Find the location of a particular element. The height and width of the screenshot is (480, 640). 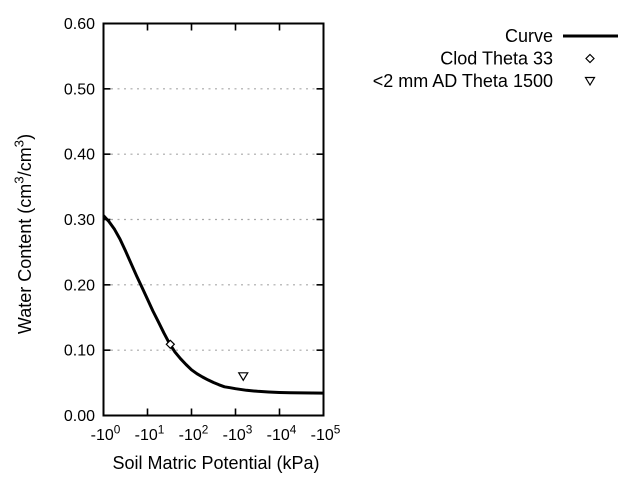

x-tick-label-5: -105 is located at coordinates (326, 433).